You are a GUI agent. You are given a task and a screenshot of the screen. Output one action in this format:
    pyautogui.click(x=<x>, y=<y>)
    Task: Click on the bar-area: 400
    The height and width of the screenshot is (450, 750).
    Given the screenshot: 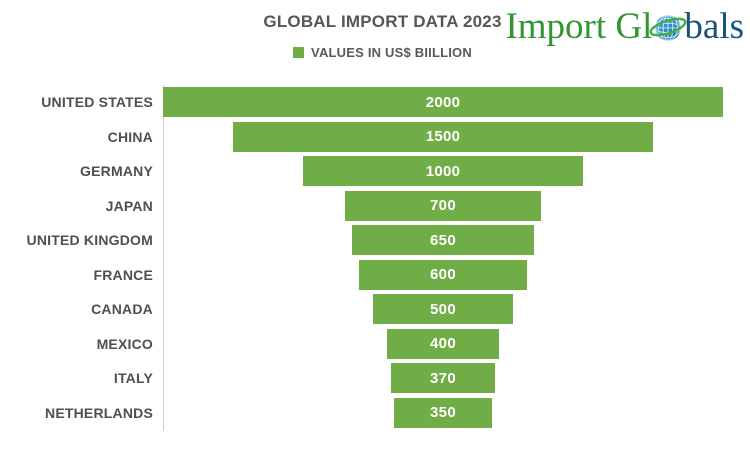 What is the action you would take?
    pyautogui.click(x=443, y=343)
    